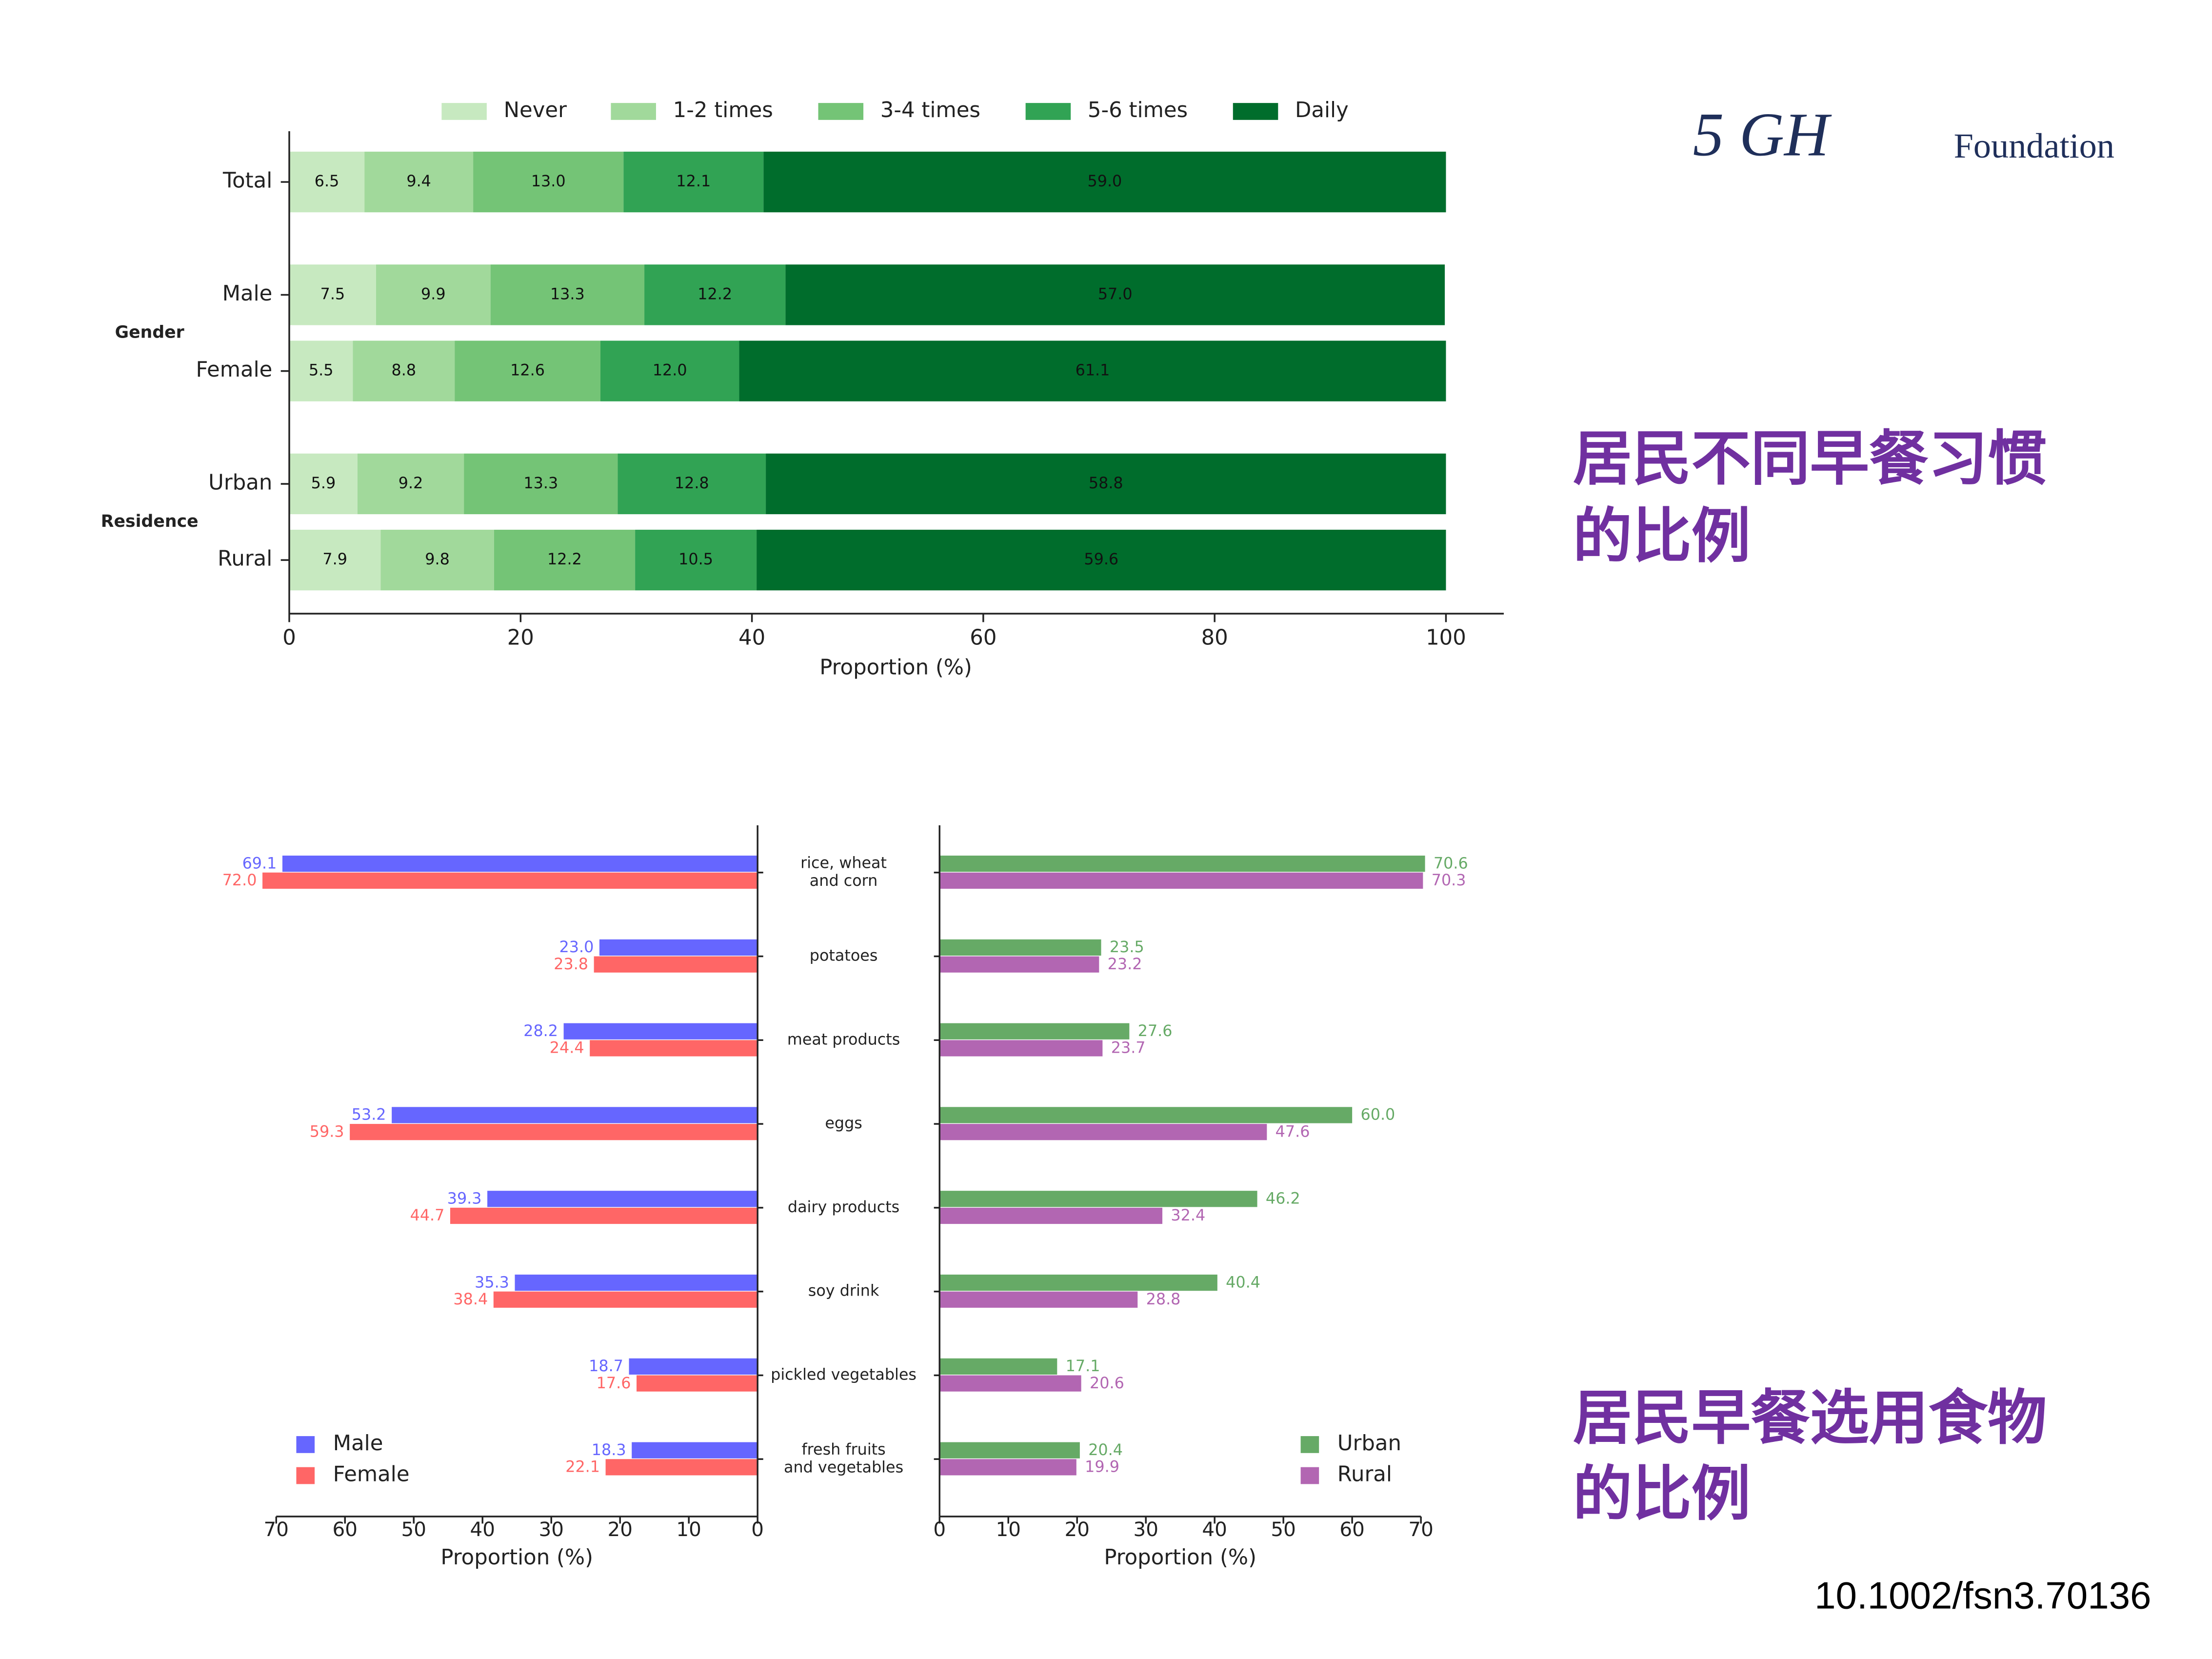 This screenshot has height=1659, width=2212. What do you see at coordinates (1449, 880) in the screenshot?
I see `value-label: 70.3` at bounding box center [1449, 880].